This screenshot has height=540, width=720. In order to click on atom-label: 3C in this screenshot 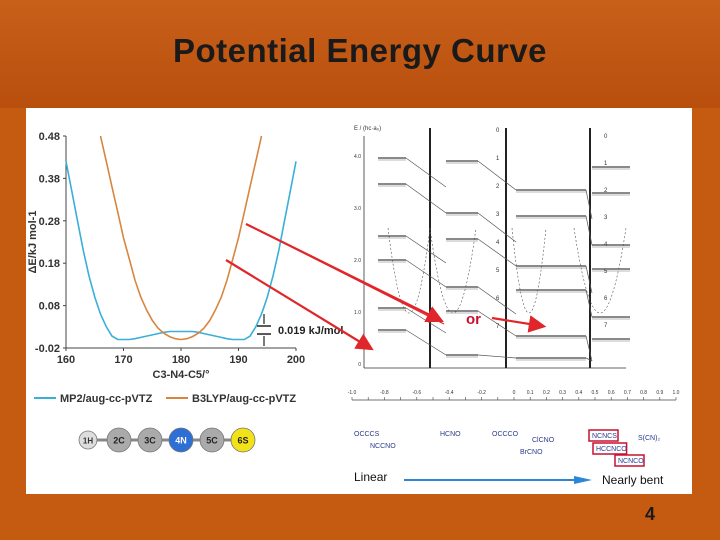, I will do `click(150, 441)`.